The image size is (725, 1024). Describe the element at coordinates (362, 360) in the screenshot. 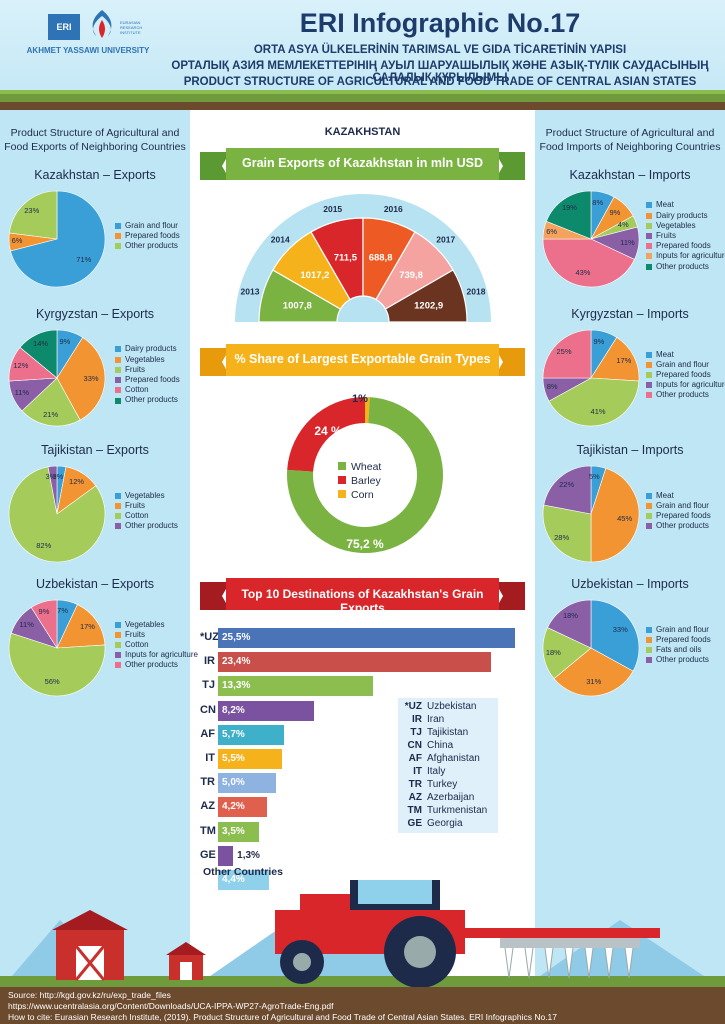

I see `share-title-banner` at that location.